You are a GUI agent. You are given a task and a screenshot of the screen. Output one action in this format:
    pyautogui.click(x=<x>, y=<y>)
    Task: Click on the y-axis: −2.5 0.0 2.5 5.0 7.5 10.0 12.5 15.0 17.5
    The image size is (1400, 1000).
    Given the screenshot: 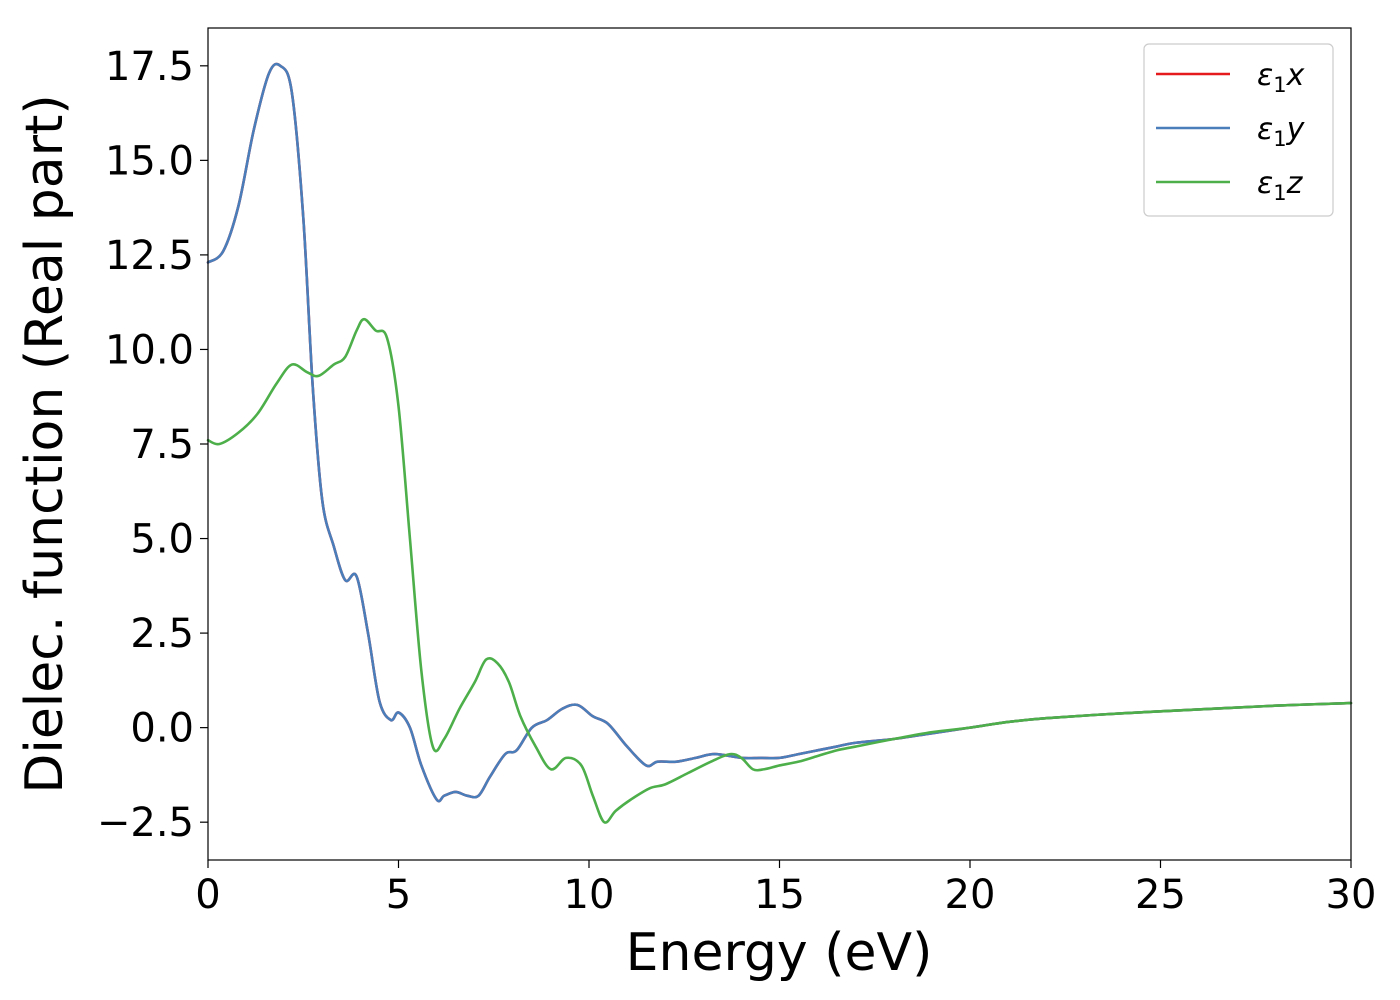 What is the action you would take?
    pyautogui.click(x=152, y=445)
    